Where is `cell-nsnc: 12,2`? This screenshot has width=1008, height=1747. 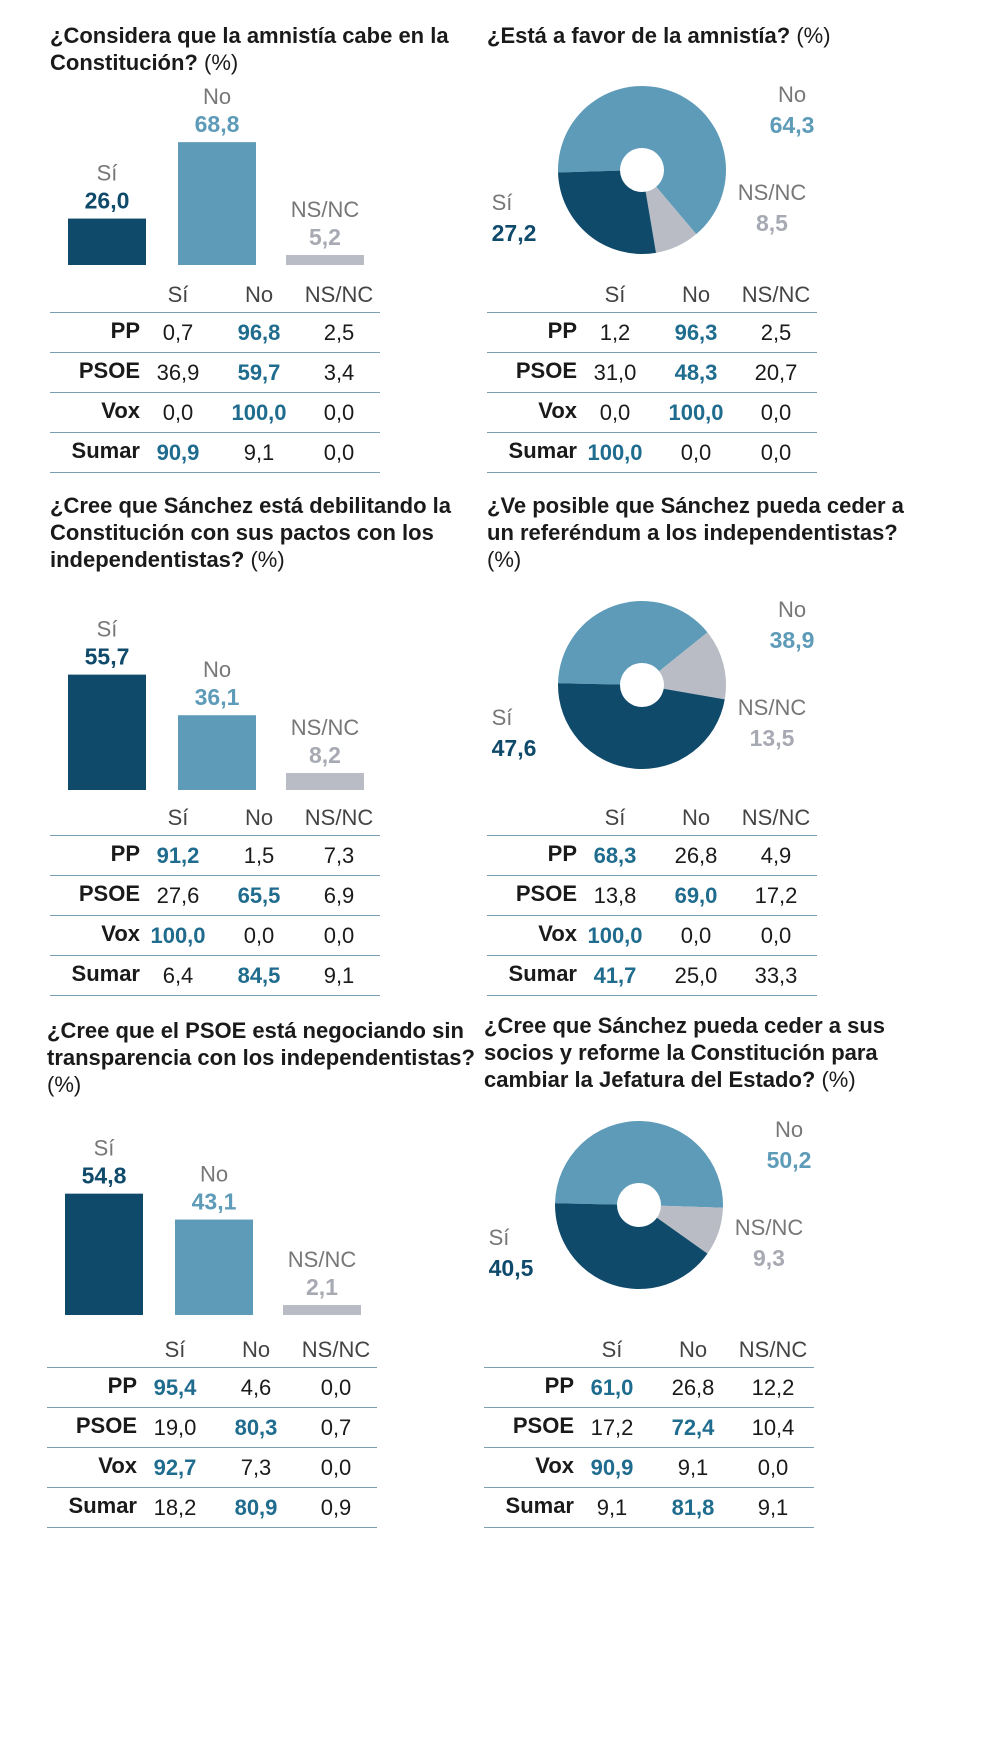 cell-nsnc: 12,2 is located at coordinates (773, 1387).